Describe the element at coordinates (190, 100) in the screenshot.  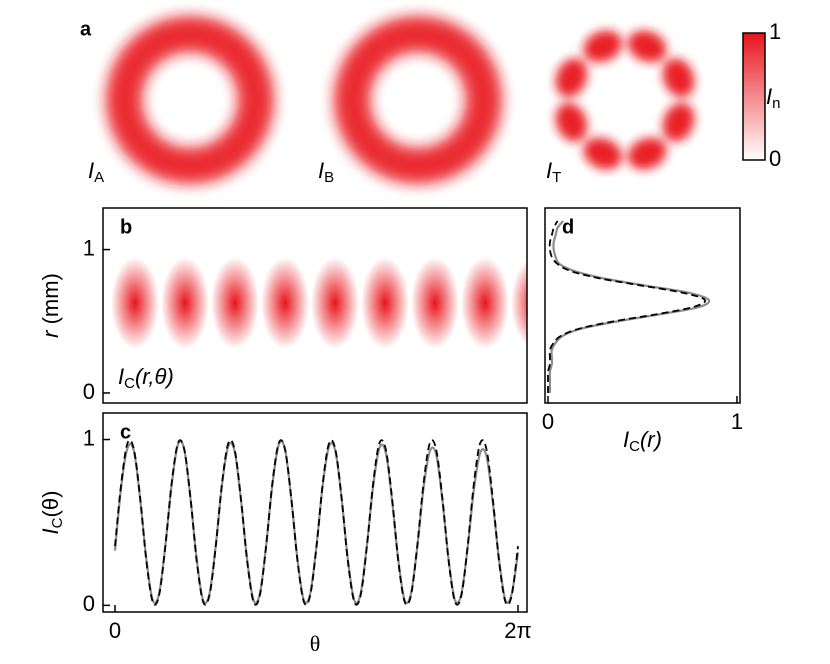
I see `image-a` at that location.